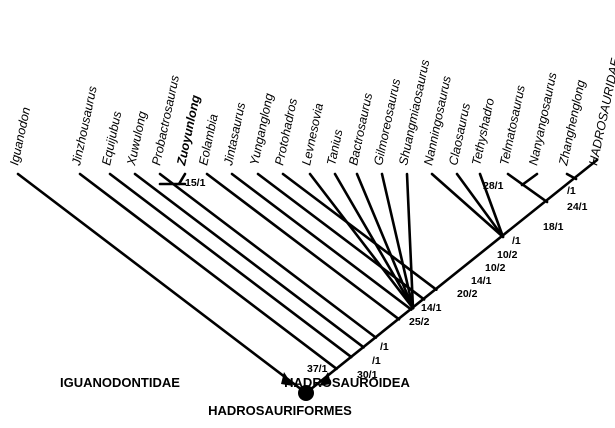 Image resolution: width=615 pixels, height=428 pixels. What do you see at coordinates (286, 132) in the screenshot?
I see `taxon-label: Protohadros` at bounding box center [286, 132].